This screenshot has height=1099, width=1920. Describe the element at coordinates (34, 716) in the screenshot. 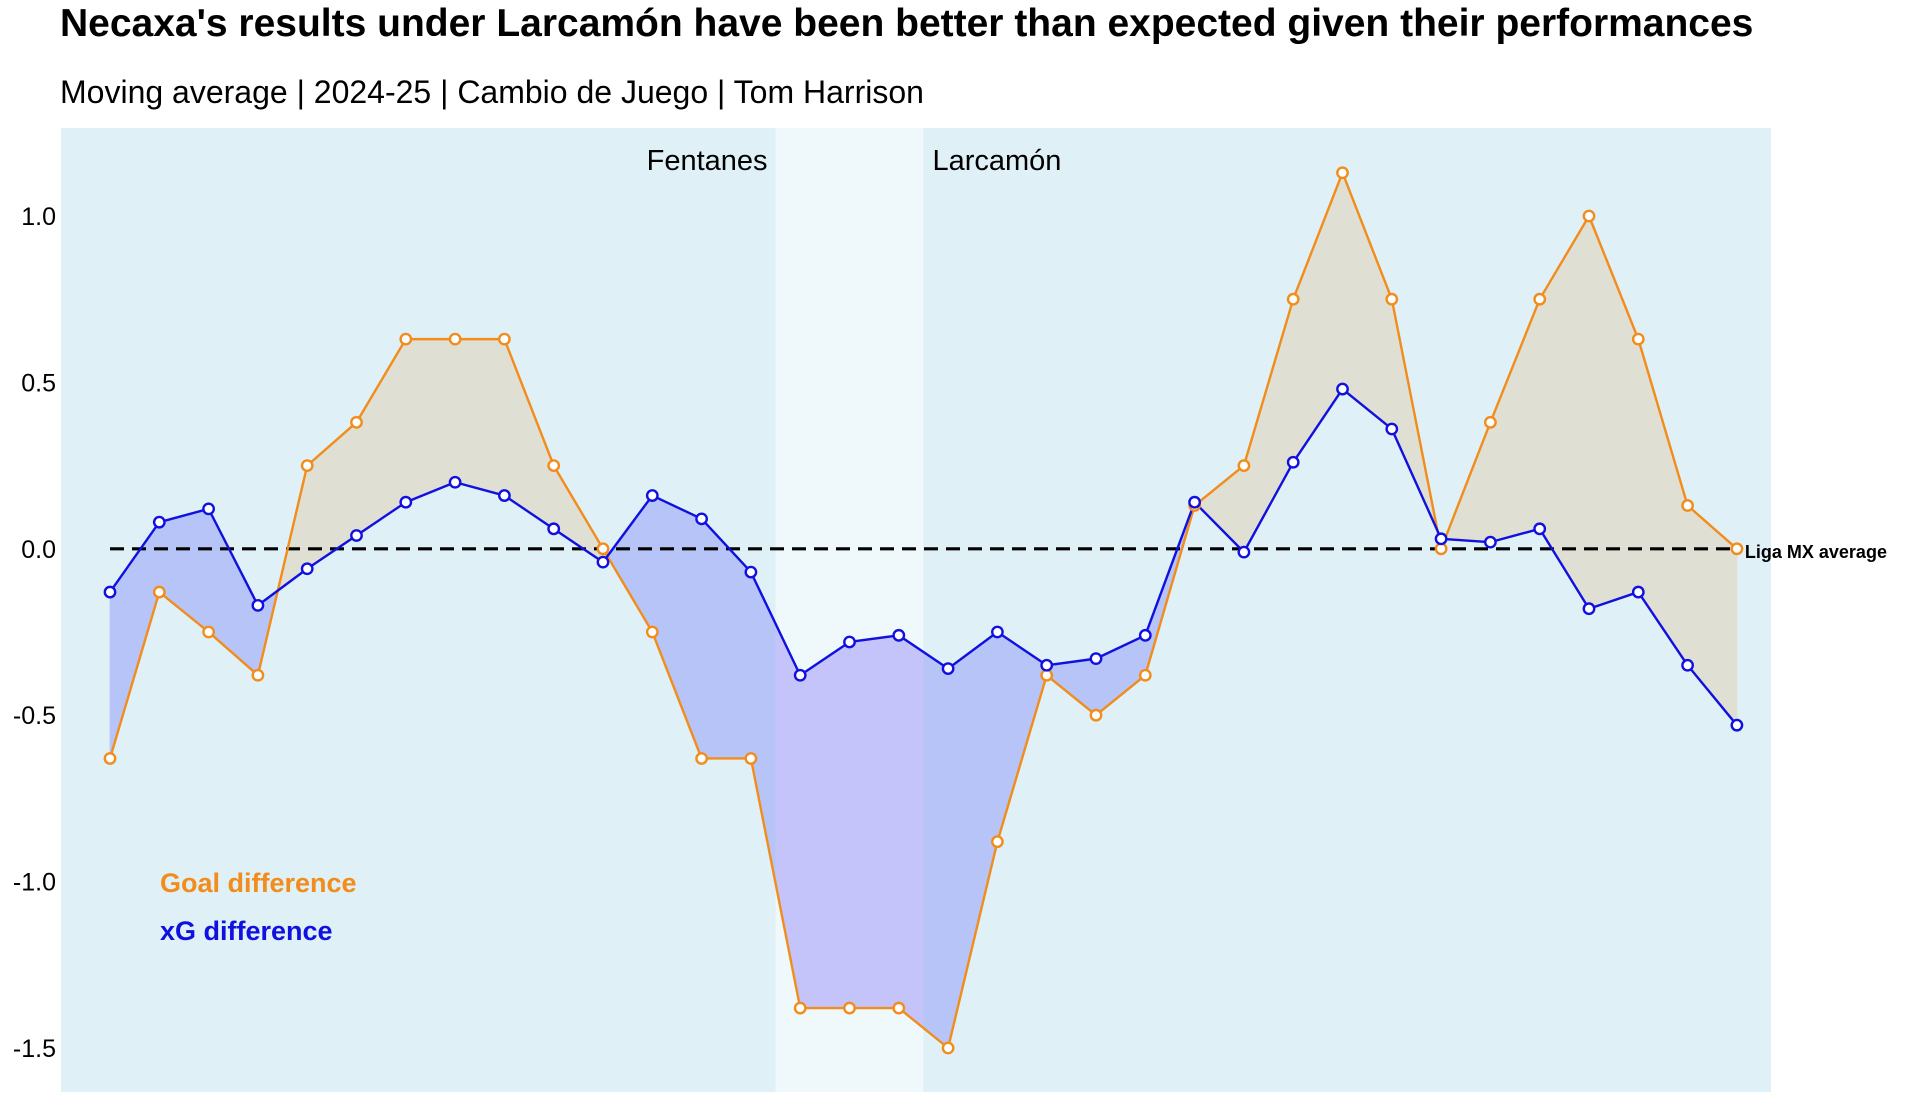

I see `y-tick-label: -0.5` at that location.